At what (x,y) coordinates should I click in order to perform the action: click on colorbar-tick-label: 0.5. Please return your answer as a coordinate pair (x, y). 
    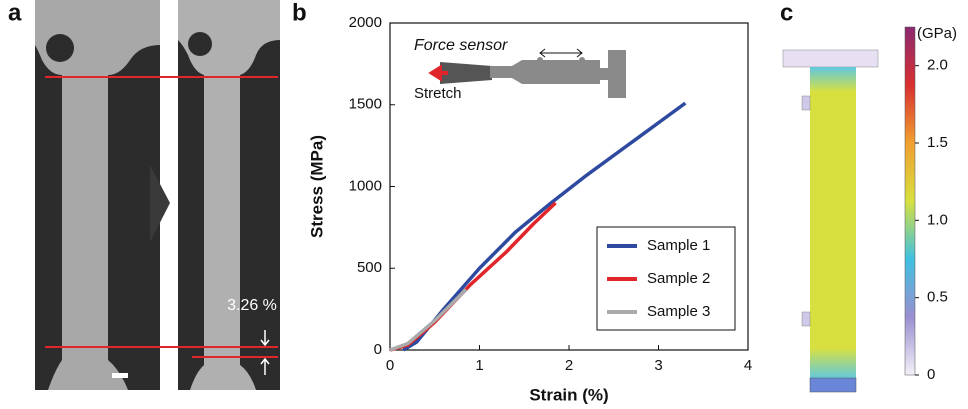
    Looking at the image, I should click on (937, 297).